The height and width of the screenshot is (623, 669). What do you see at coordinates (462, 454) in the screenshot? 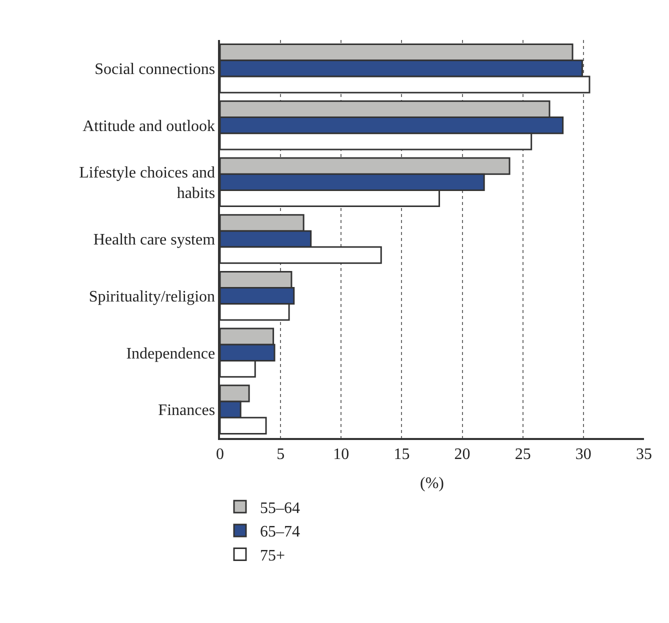
I see `x-tick-label: 20` at bounding box center [462, 454].